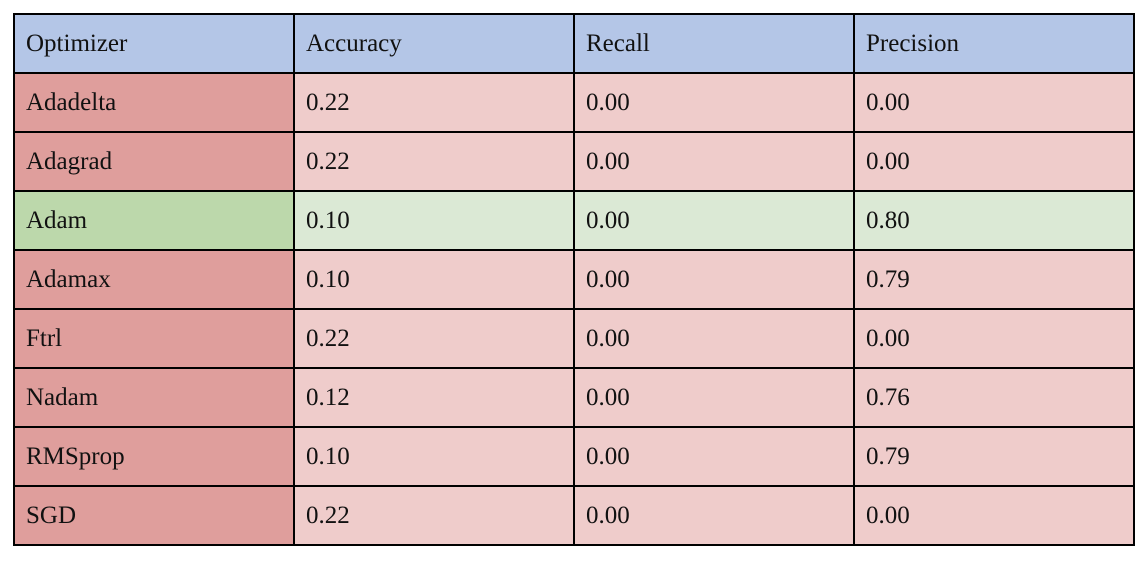  What do you see at coordinates (434, 397) in the screenshot?
I see `accuracy-cell: 0.12` at bounding box center [434, 397].